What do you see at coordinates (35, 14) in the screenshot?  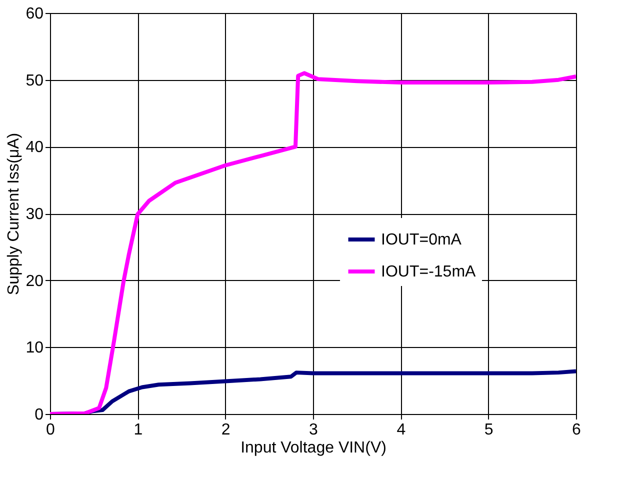 I see `y-tick-label: 60` at bounding box center [35, 14].